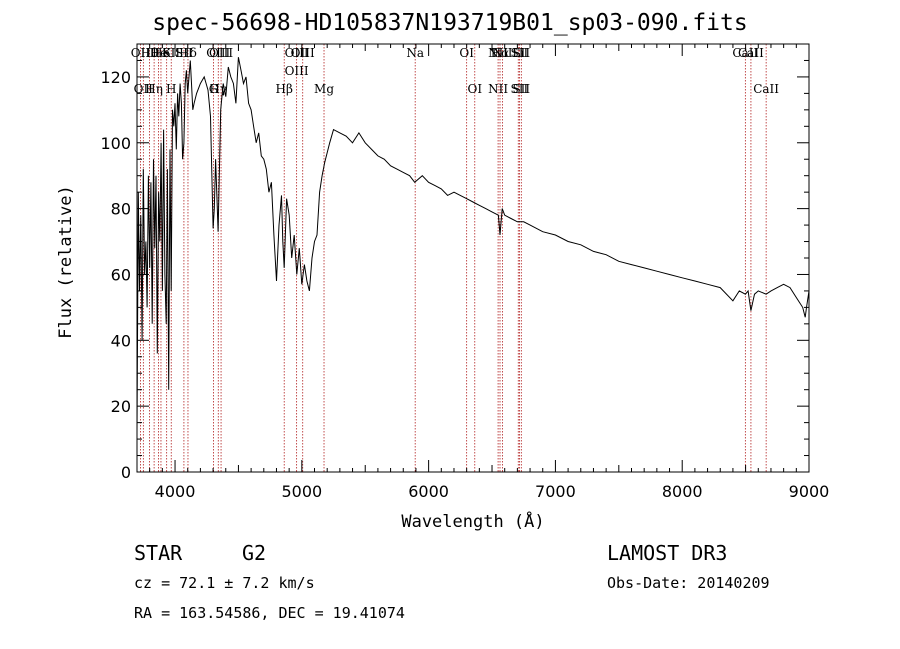 This screenshot has height=649, width=900. I want to click on y-tick-label: 40, so click(121, 340).